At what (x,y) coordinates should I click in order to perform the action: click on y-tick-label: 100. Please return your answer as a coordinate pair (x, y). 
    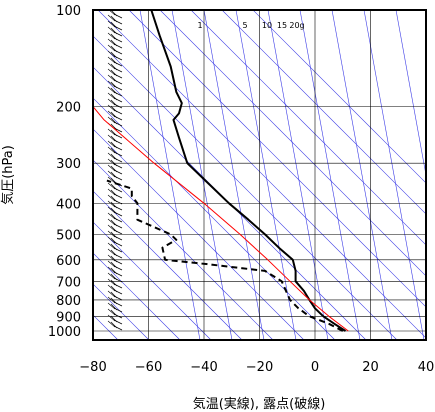
    Looking at the image, I should click on (68, 11).